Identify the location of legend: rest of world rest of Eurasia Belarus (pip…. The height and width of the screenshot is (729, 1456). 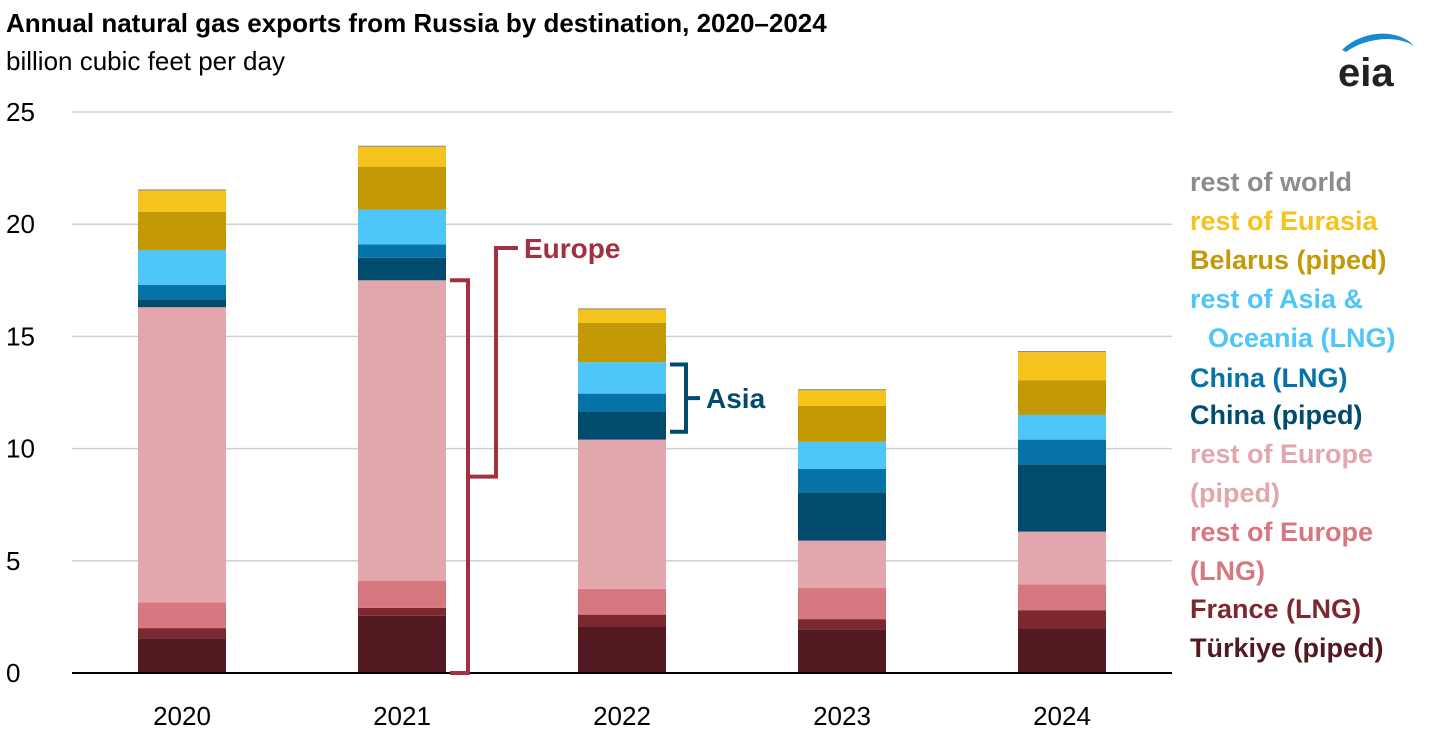
(1293, 415).